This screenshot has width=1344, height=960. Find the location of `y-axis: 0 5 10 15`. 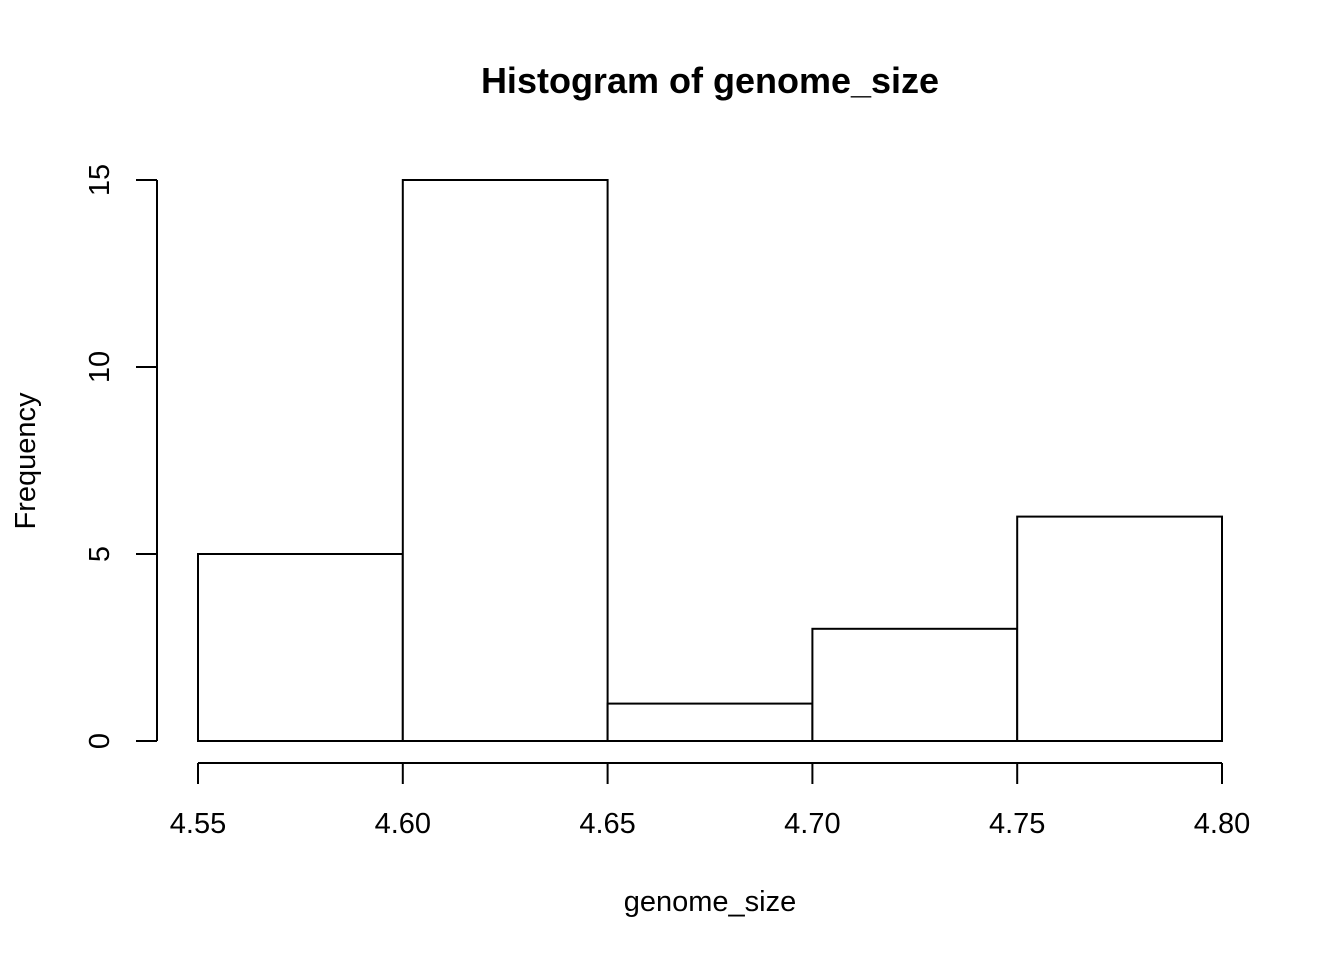

y-axis: 0 5 10 15 is located at coordinates (121, 456).